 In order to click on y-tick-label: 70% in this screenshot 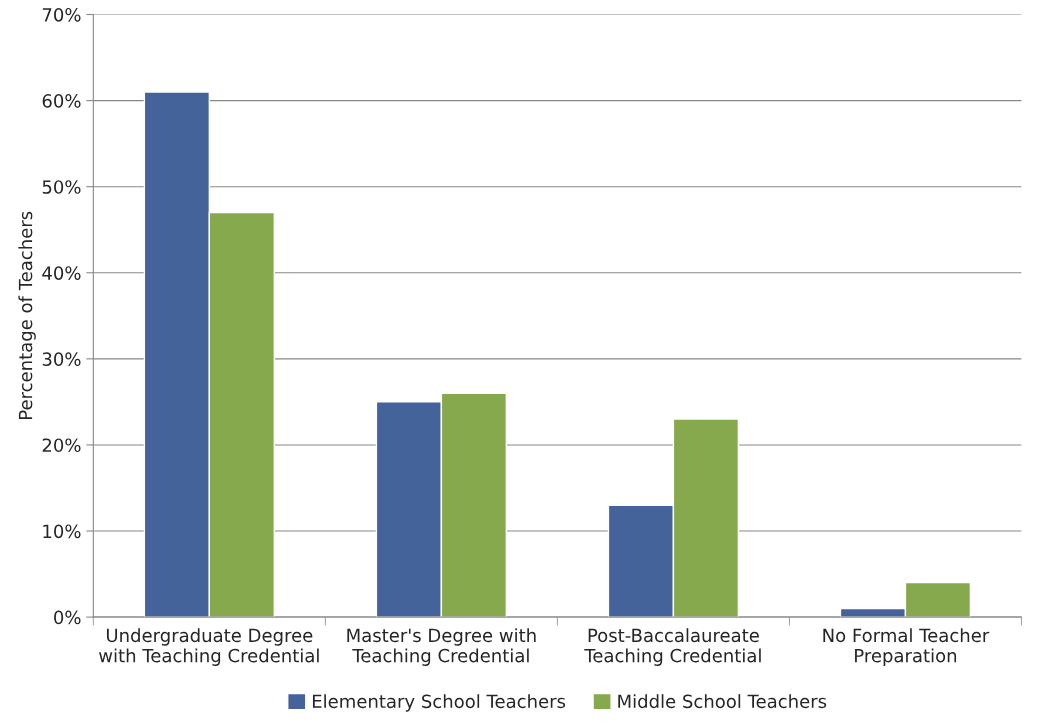, I will do `click(61, 14)`.